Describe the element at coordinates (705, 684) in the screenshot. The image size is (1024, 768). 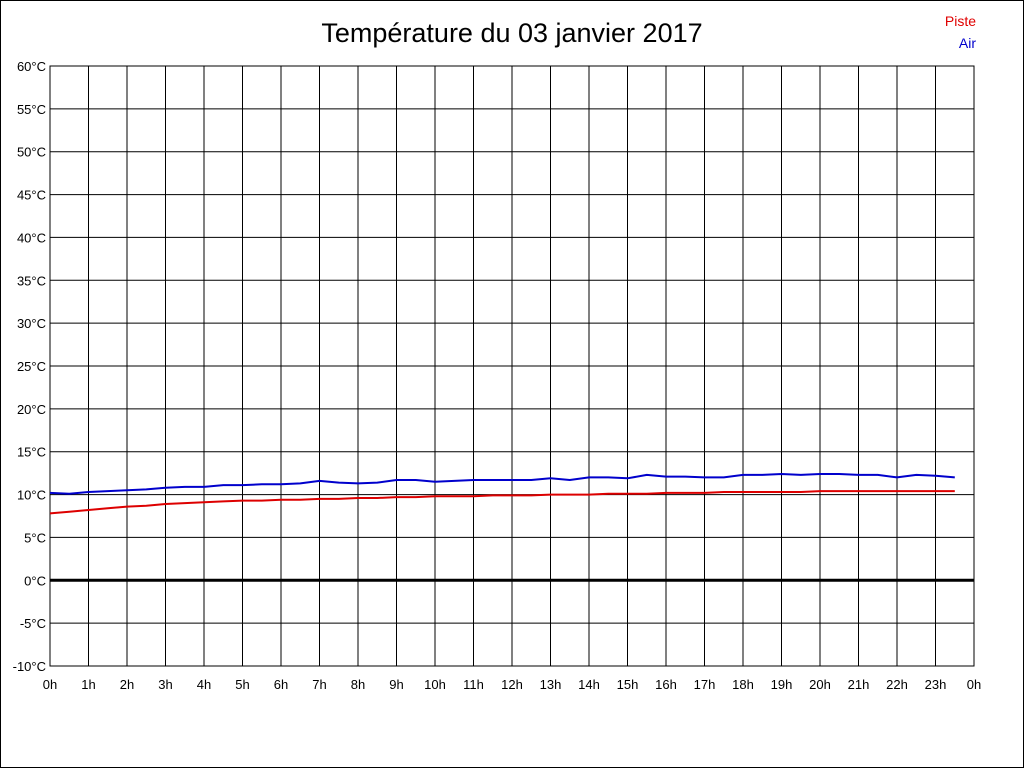
I see `x-tick-label: 17h` at that location.